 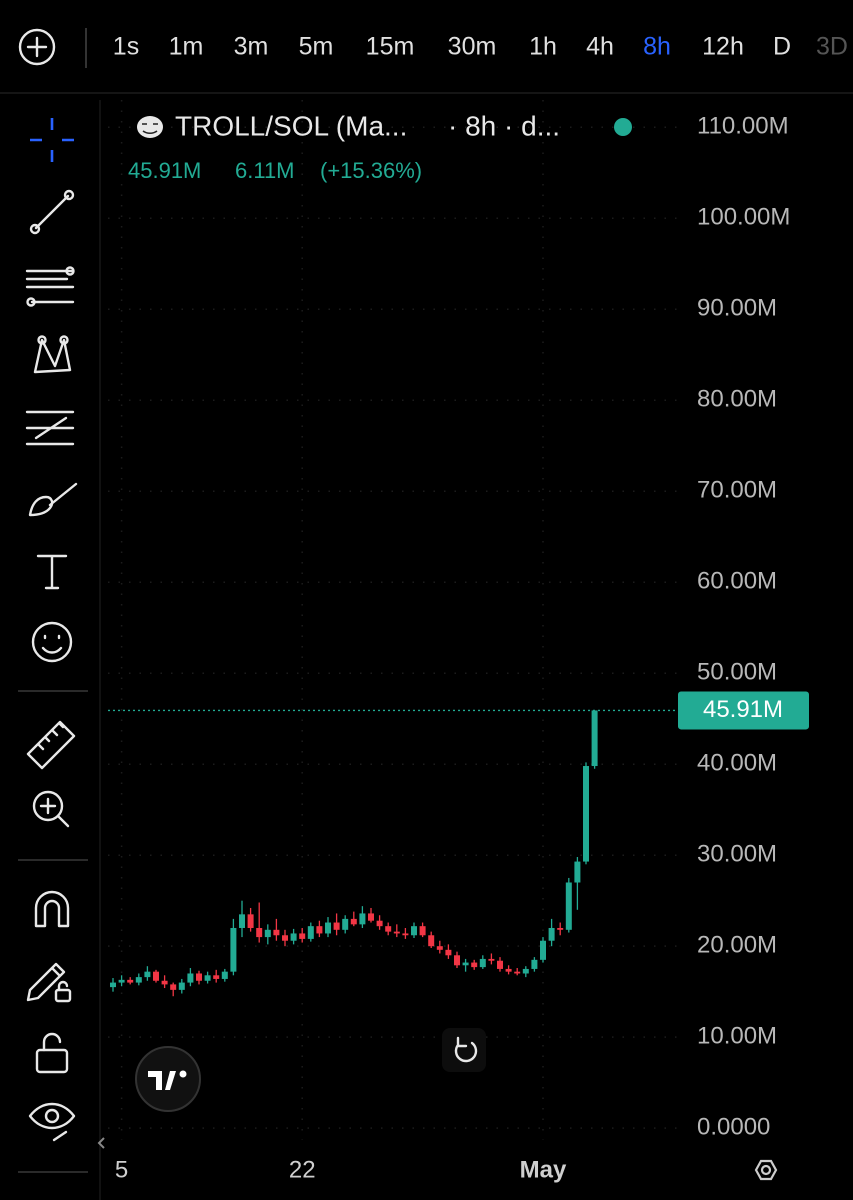 I want to click on emoji-tool, so click(x=52, y=642).